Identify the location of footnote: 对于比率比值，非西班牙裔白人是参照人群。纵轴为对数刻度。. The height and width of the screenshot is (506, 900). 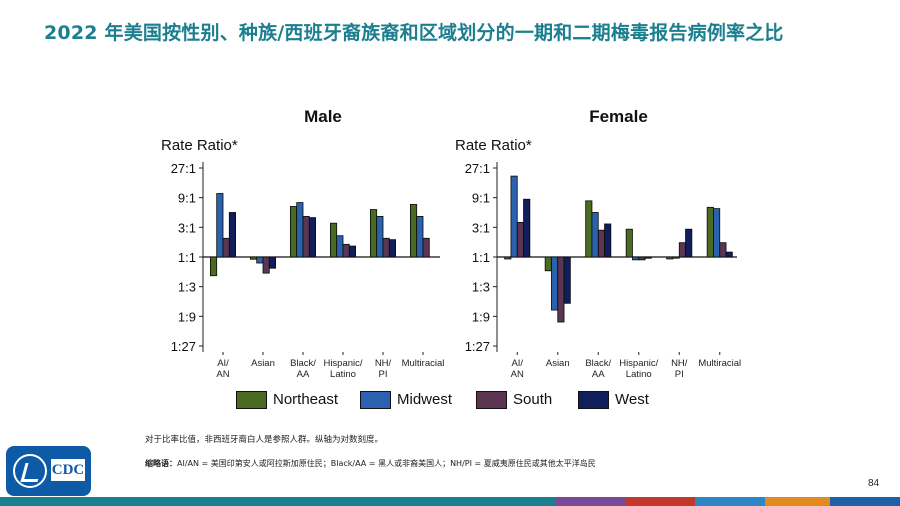
(264, 440).